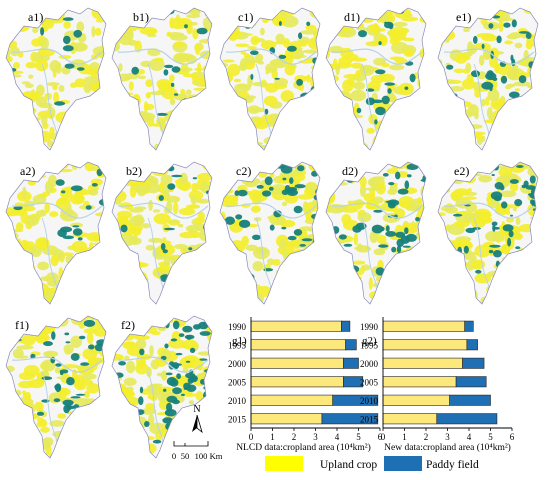  I want to click on north-arrow-right-half, so click(199, 424).